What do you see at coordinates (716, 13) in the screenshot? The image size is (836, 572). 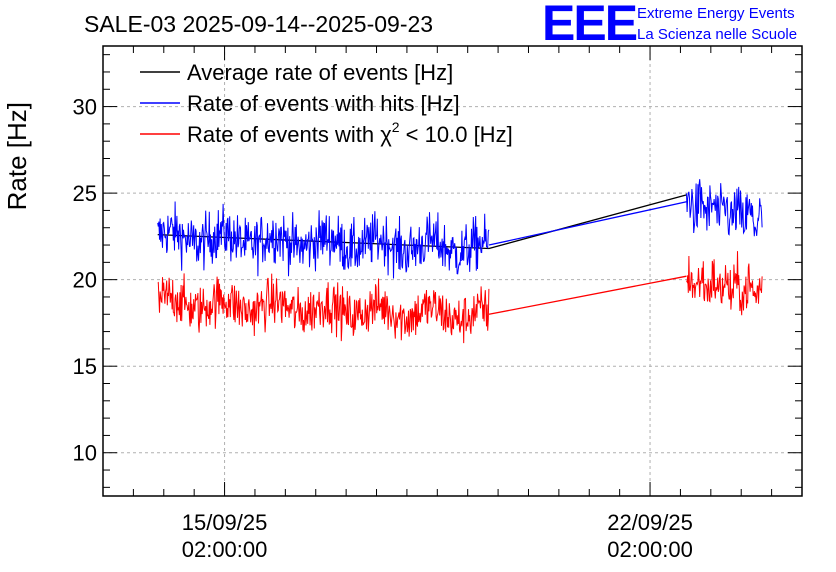 I see `org-name-line1: Extreme Energy Events` at bounding box center [716, 13].